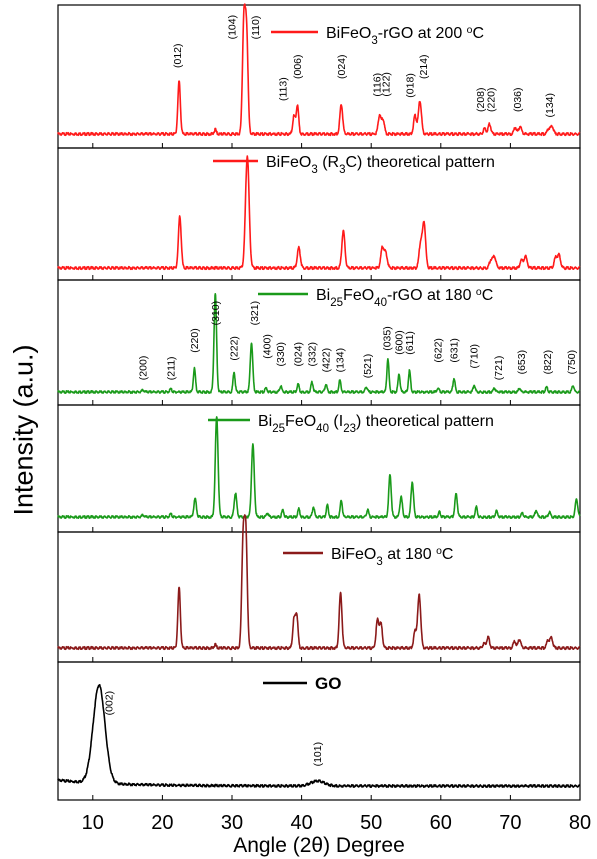  What do you see at coordinates (410, 343) in the screenshot?
I see `miller-index-label: (611)` at bounding box center [410, 343].